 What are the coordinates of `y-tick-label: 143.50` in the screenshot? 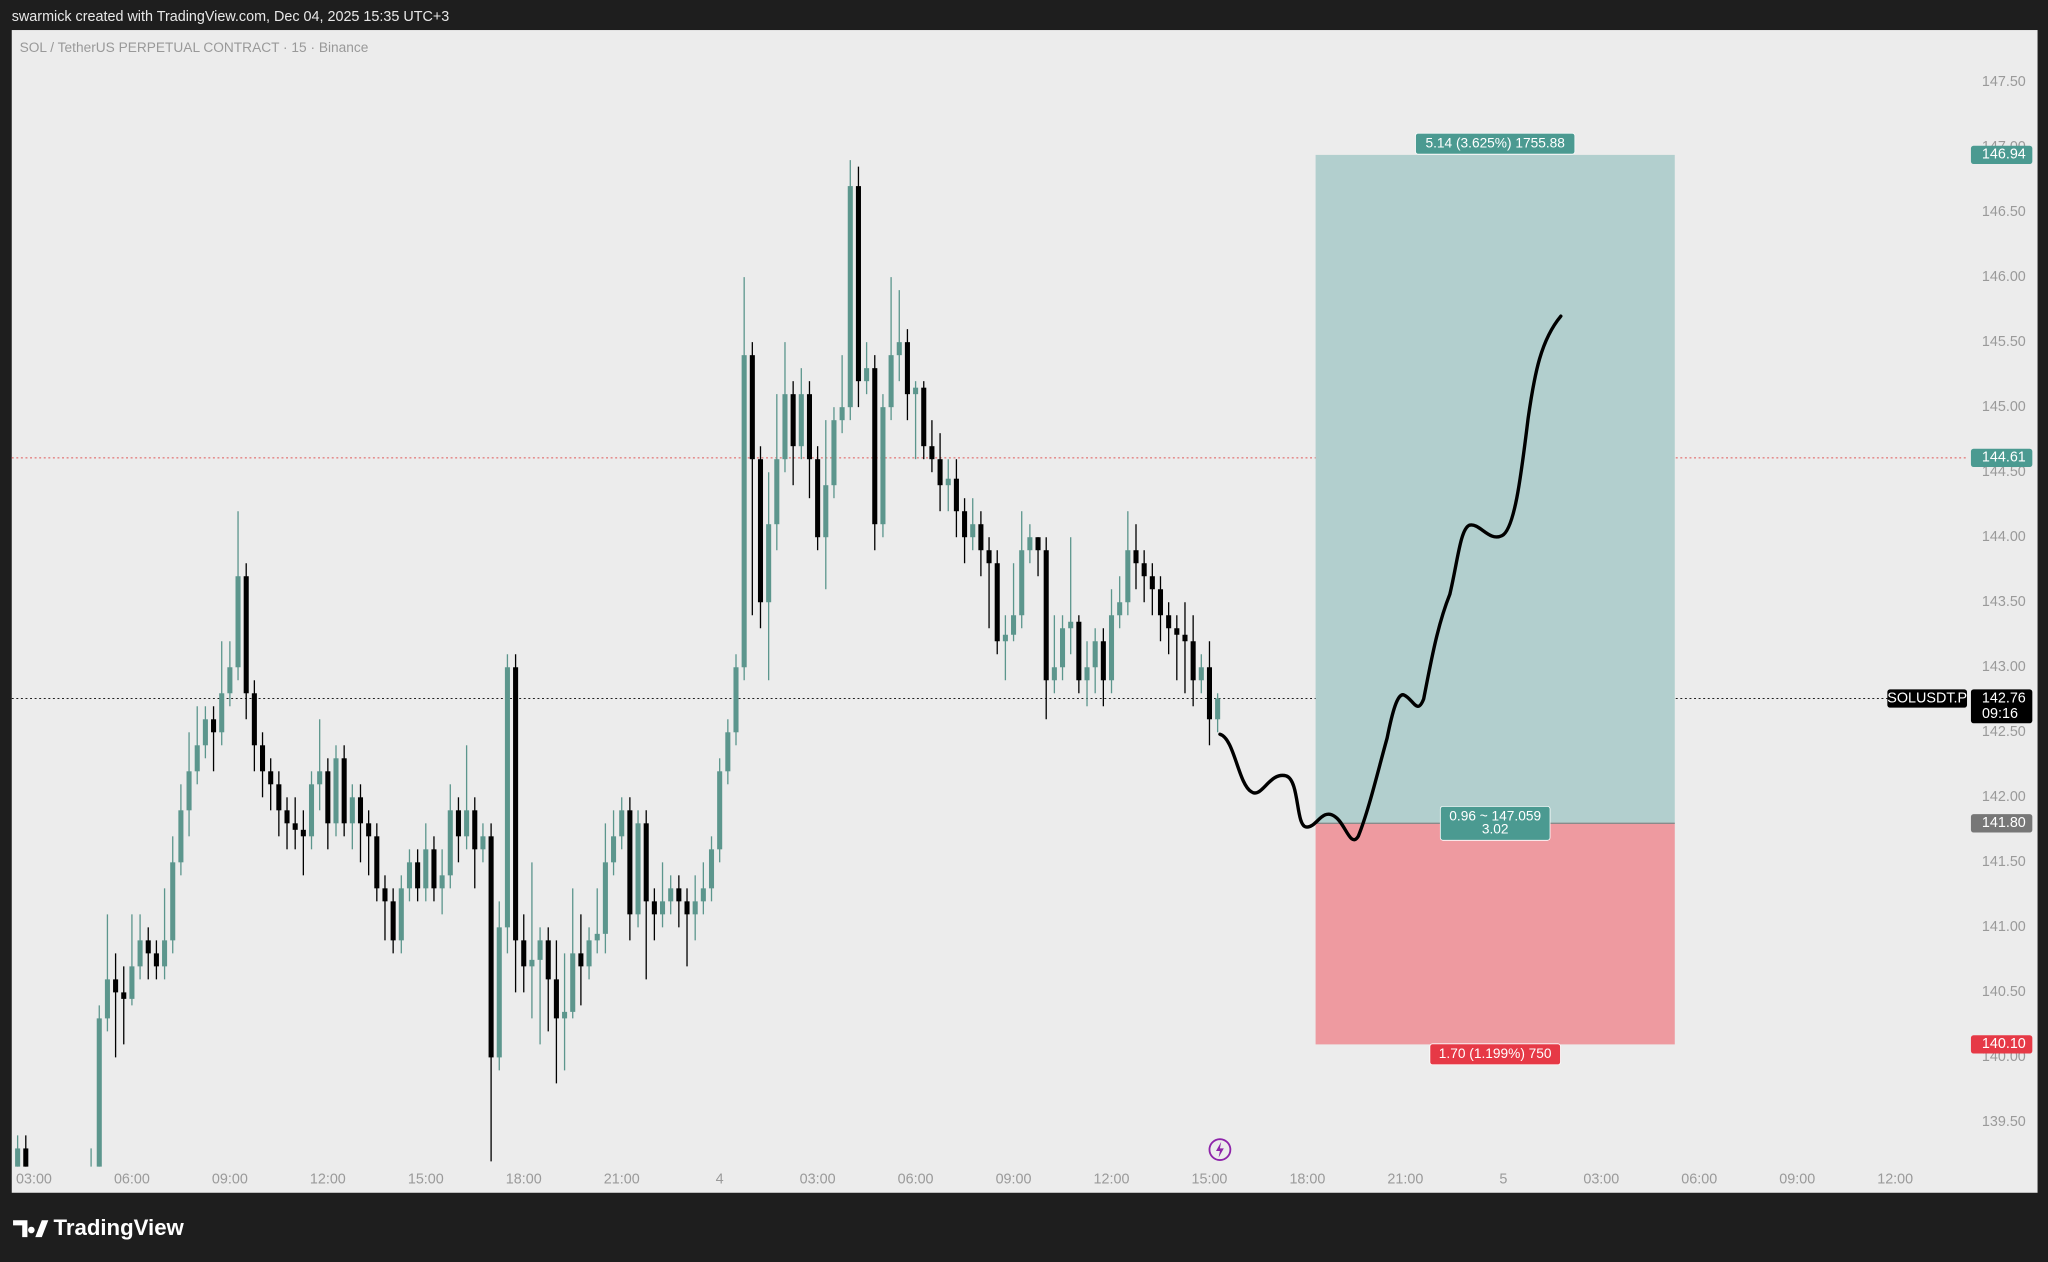 It's located at (2004, 602).